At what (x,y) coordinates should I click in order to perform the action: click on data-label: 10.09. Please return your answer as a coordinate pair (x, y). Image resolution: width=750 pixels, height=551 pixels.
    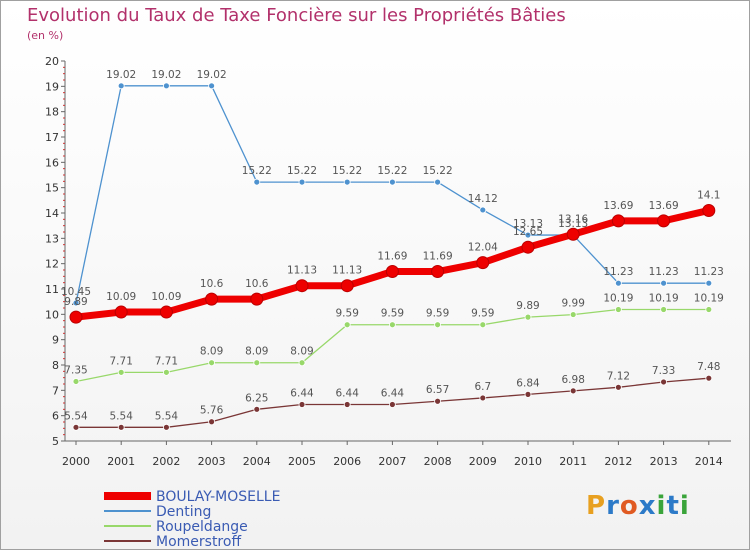
    Looking at the image, I should click on (121, 297).